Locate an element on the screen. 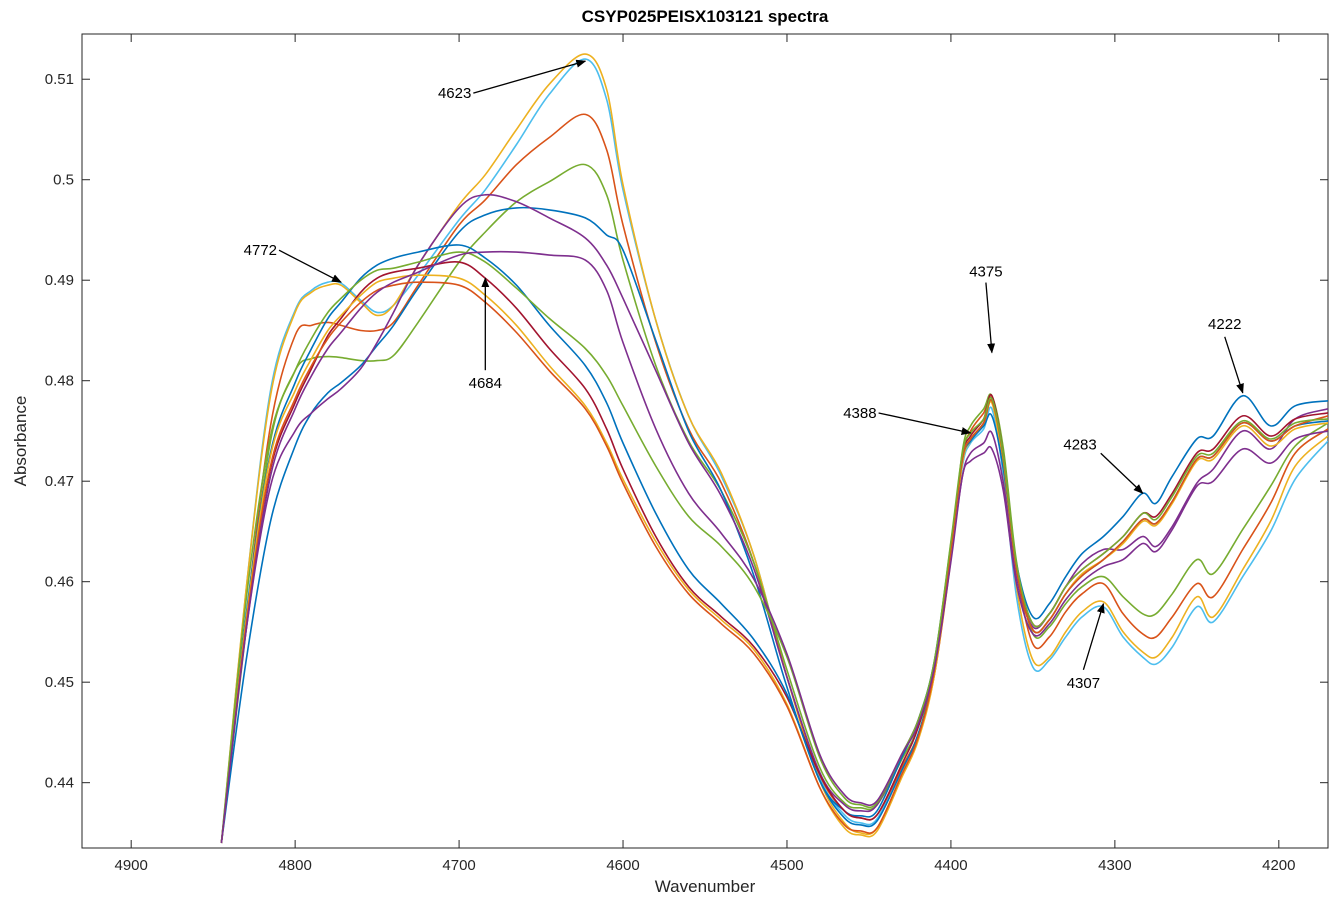 The image size is (1340, 910). y-tick-label: 0.45 is located at coordinates (59, 682).